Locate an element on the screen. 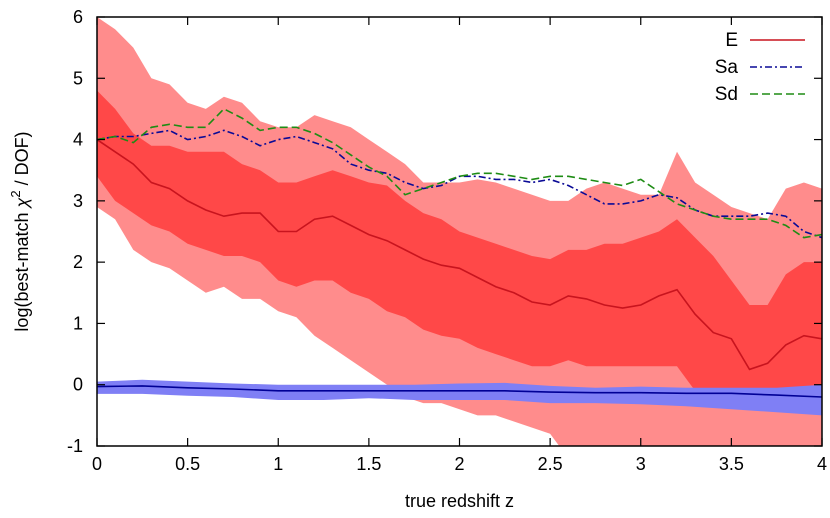 This screenshot has width=830, height=518. legend-label-e: E is located at coordinates (731, 40).